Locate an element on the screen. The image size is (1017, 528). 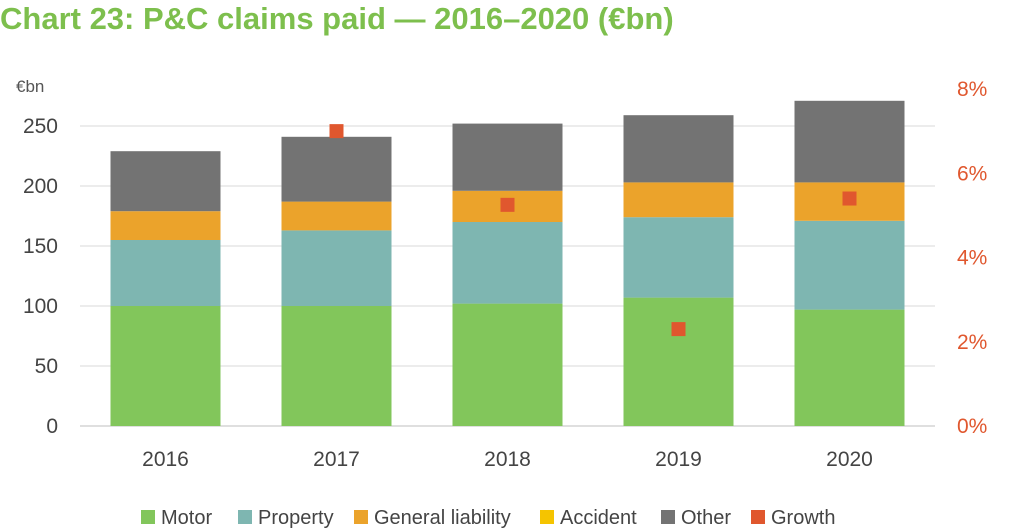
x-tick-label: 2020 is located at coordinates (849, 459).